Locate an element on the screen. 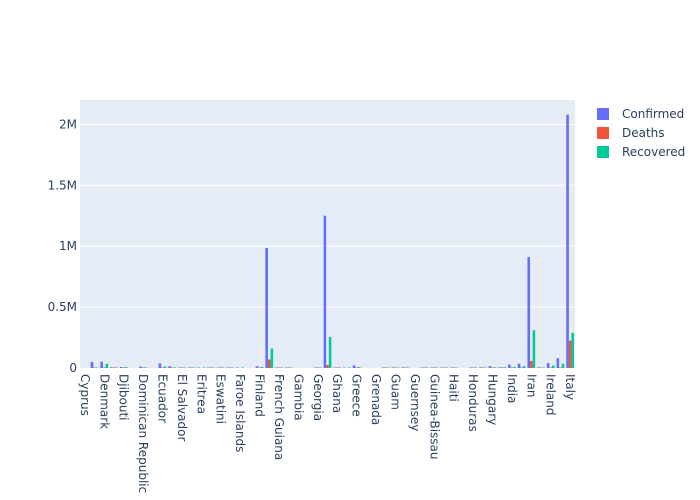  bar-confirmed-guinea-bissau is located at coordinates (431, 368).